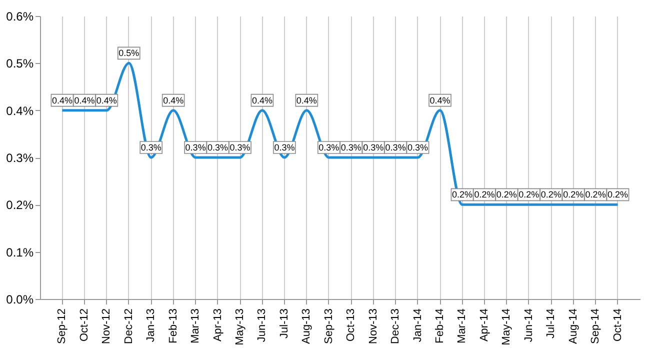 This screenshot has width=650, height=350. Describe the element at coordinates (20, 111) in the screenshot. I see `y-tick-label: 0.4%` at that location.